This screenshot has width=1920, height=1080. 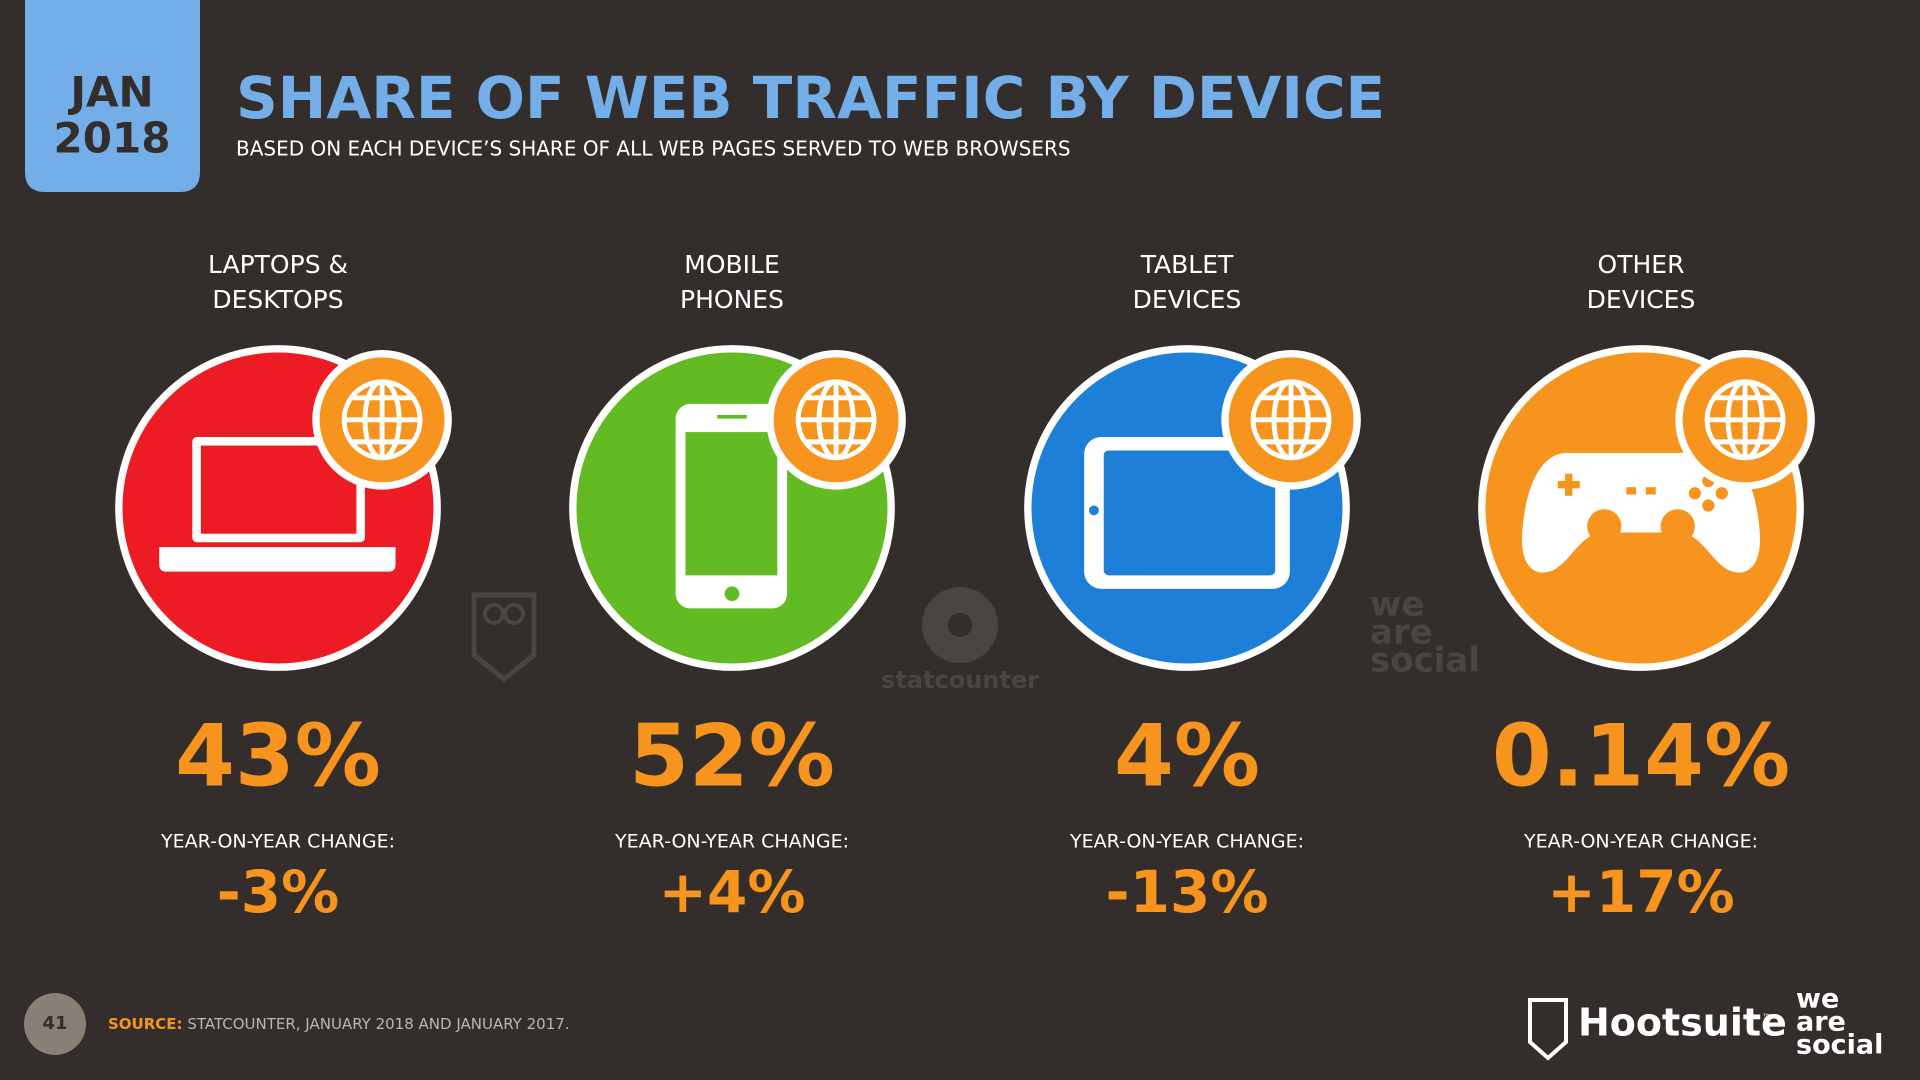 I want to click on controller-select, so click(x=1631, y=491).